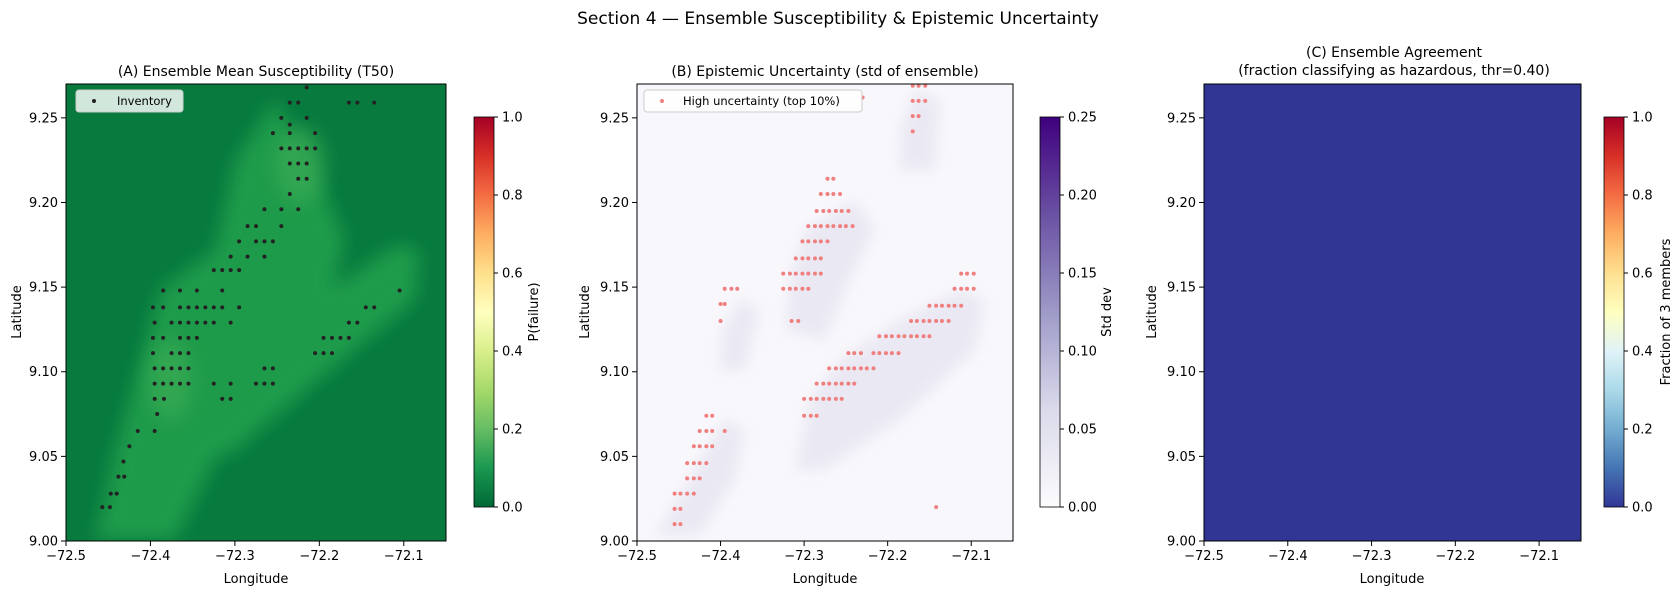 Image resolution: width=1677 pixels, height=597 pixels. Describe the element at coordinates (1181, 118) in the screenshot. I see `y-tick-label: 9.25` at that location.